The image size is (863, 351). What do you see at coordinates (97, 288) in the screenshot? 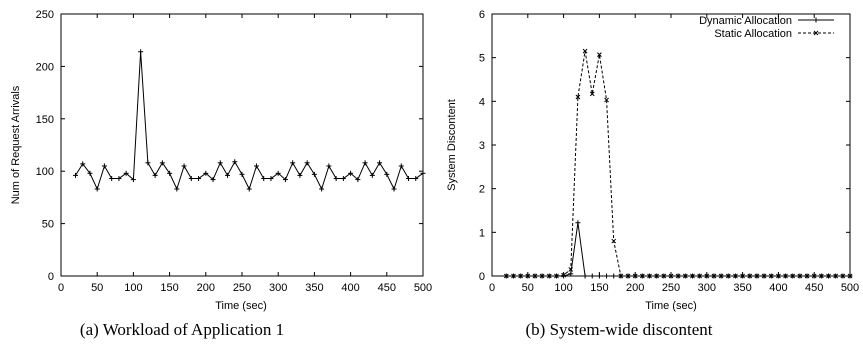
I see `x-tick-label-a: 50` at bounding box center [97, 288].